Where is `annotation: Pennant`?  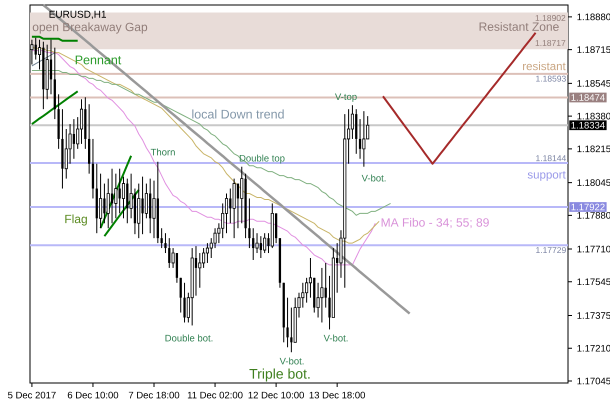
annotation: Pennant is located at coordinates (99, 60).